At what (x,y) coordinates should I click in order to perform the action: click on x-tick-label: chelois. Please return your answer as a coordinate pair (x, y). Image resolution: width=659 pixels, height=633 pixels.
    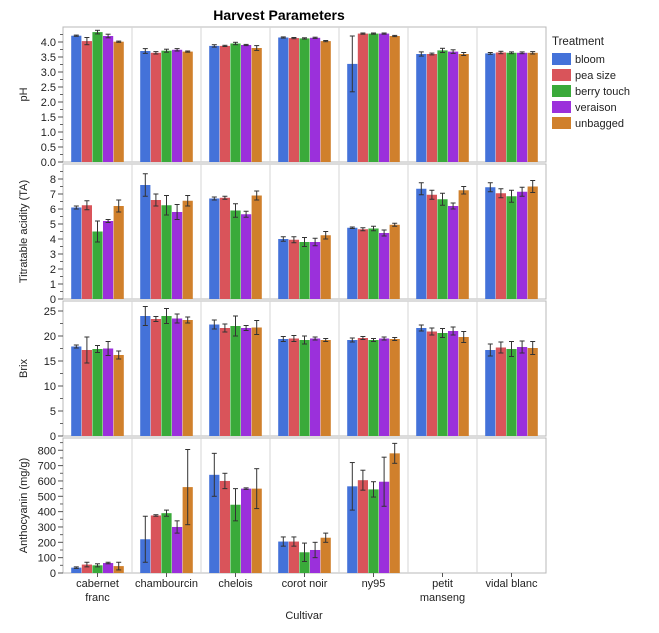
    Looking at the image, I should click on (235, 584).